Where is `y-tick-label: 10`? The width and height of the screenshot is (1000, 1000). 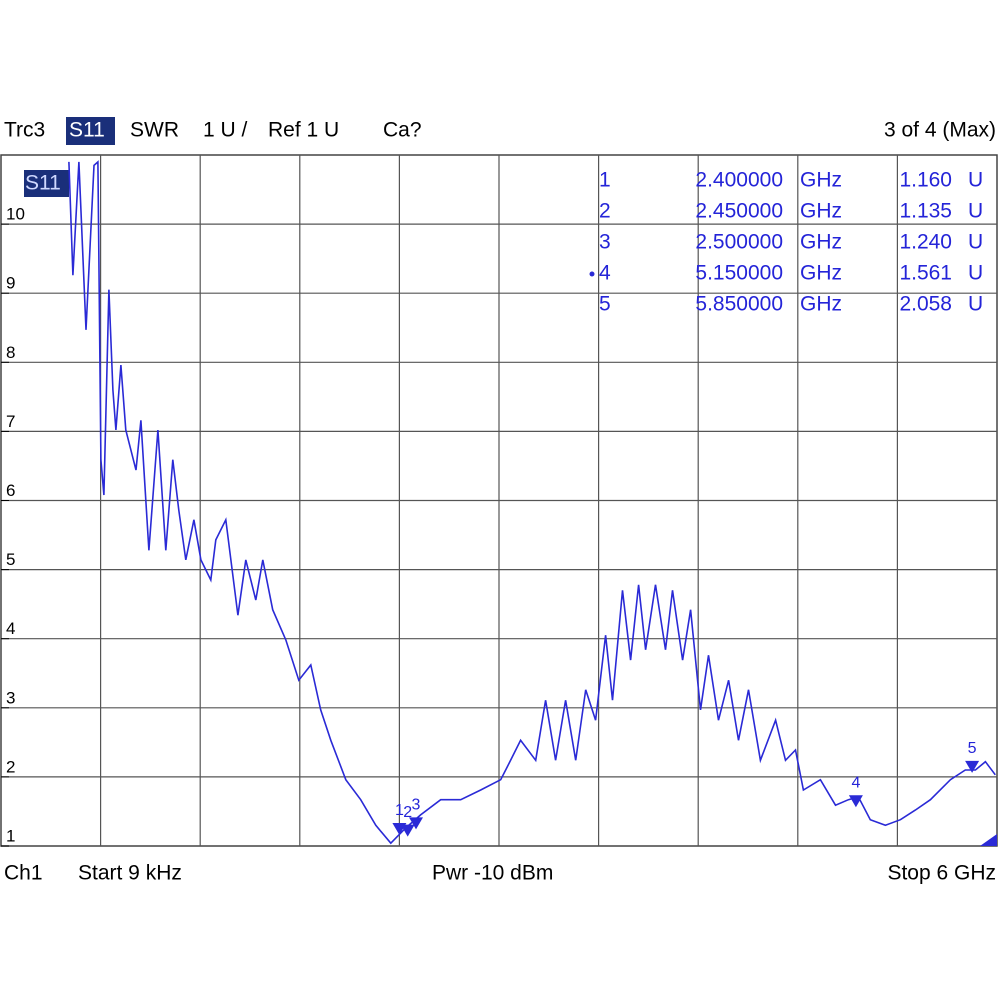
y-tick-label: 10 is located at coordinates (15, 214).